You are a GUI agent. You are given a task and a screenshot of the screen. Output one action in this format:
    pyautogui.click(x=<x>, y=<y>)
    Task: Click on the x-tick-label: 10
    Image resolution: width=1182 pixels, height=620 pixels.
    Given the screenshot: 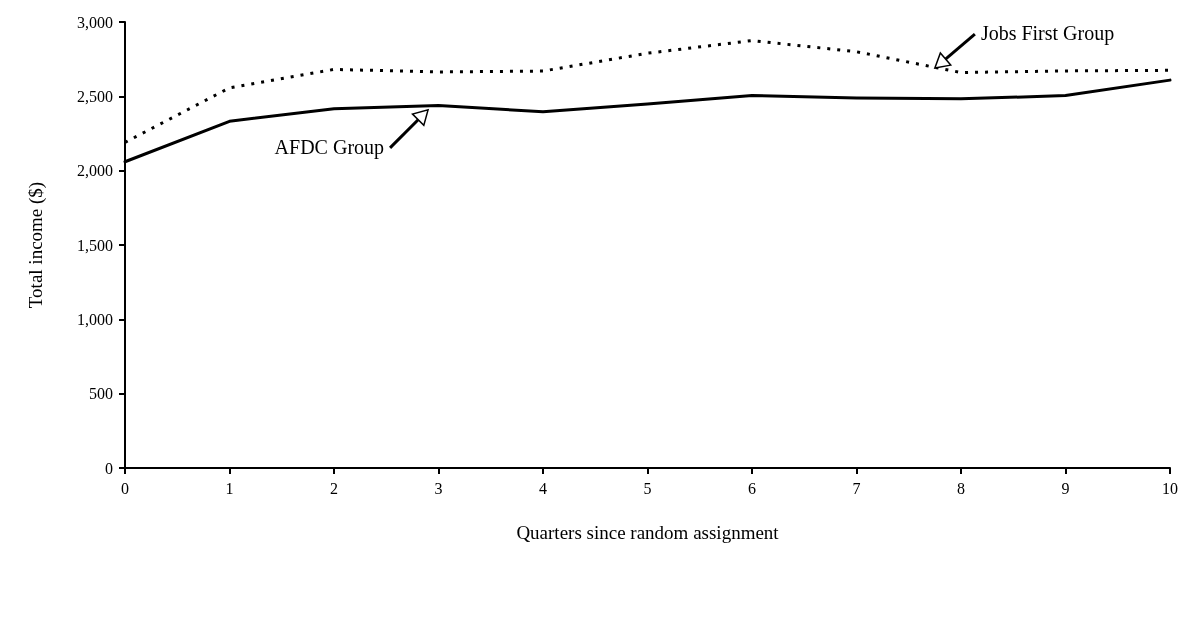 What is the action you would take?
    pyautogui.click(x=1170, y=488)
    